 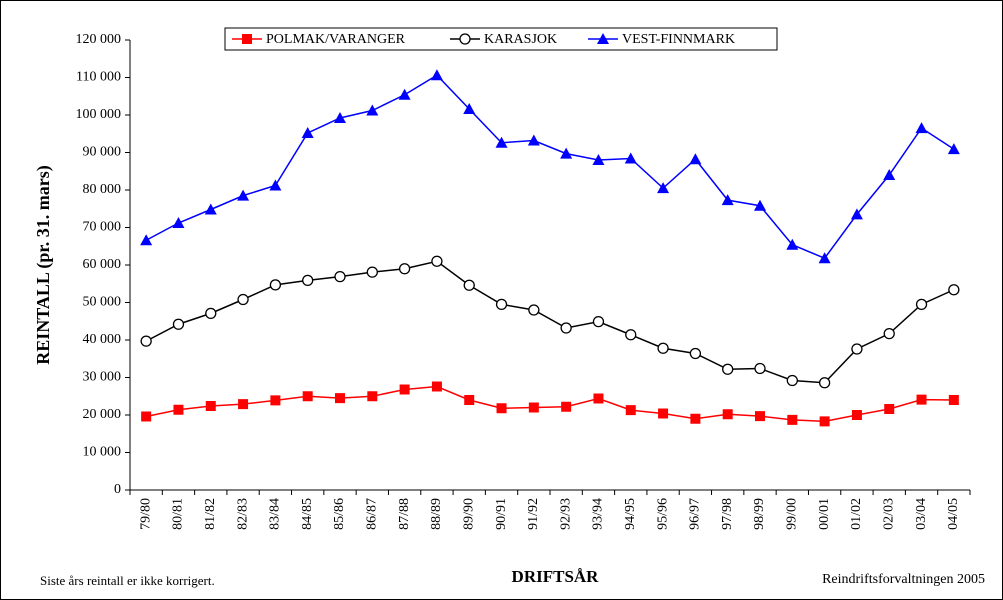 I want to click on x-tick-label: 04/05, so click(x=953, y=514).